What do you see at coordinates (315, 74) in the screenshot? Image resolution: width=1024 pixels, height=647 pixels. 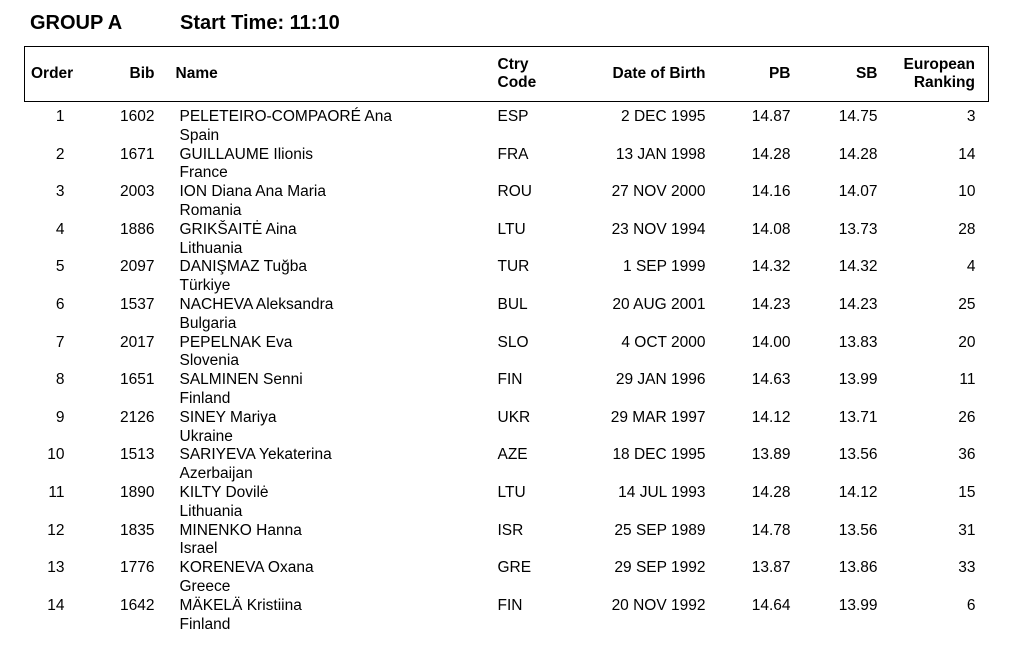 I see `column-header-name: Name` at bounding box center [315, 74].